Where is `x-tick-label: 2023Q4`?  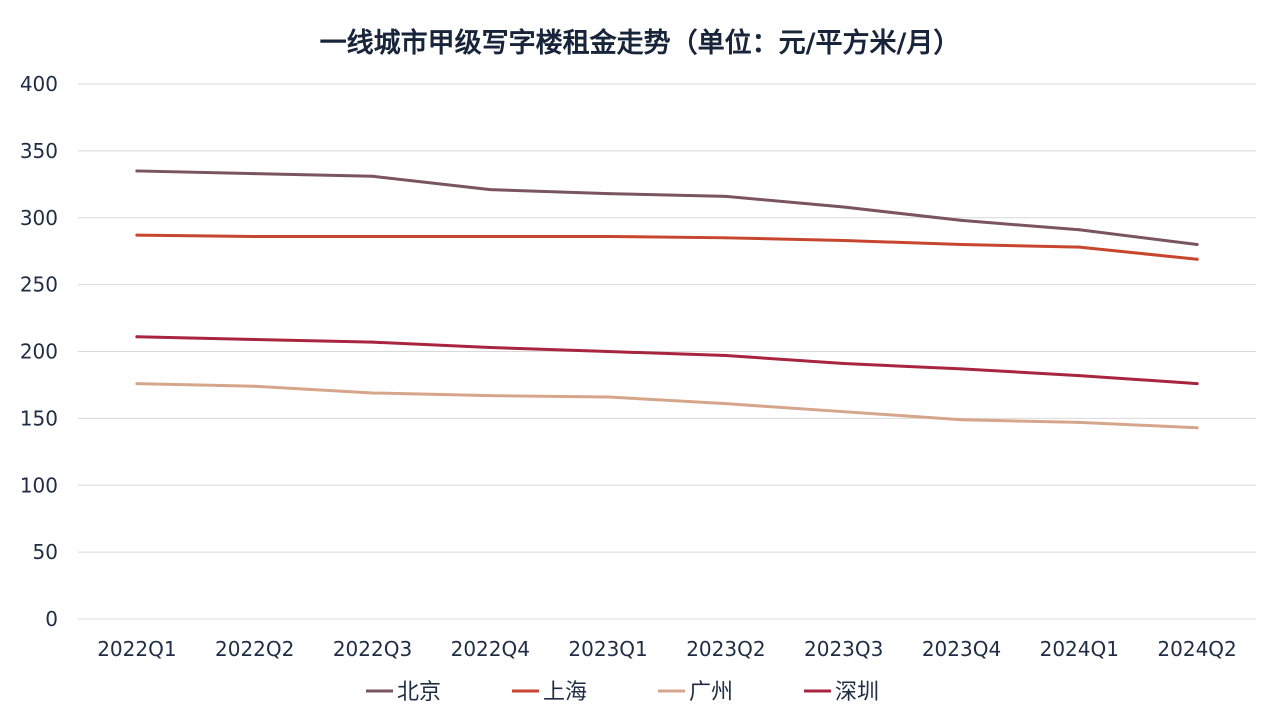
x-tick-label: 2023Q4 is located at coordinates (961, 649).